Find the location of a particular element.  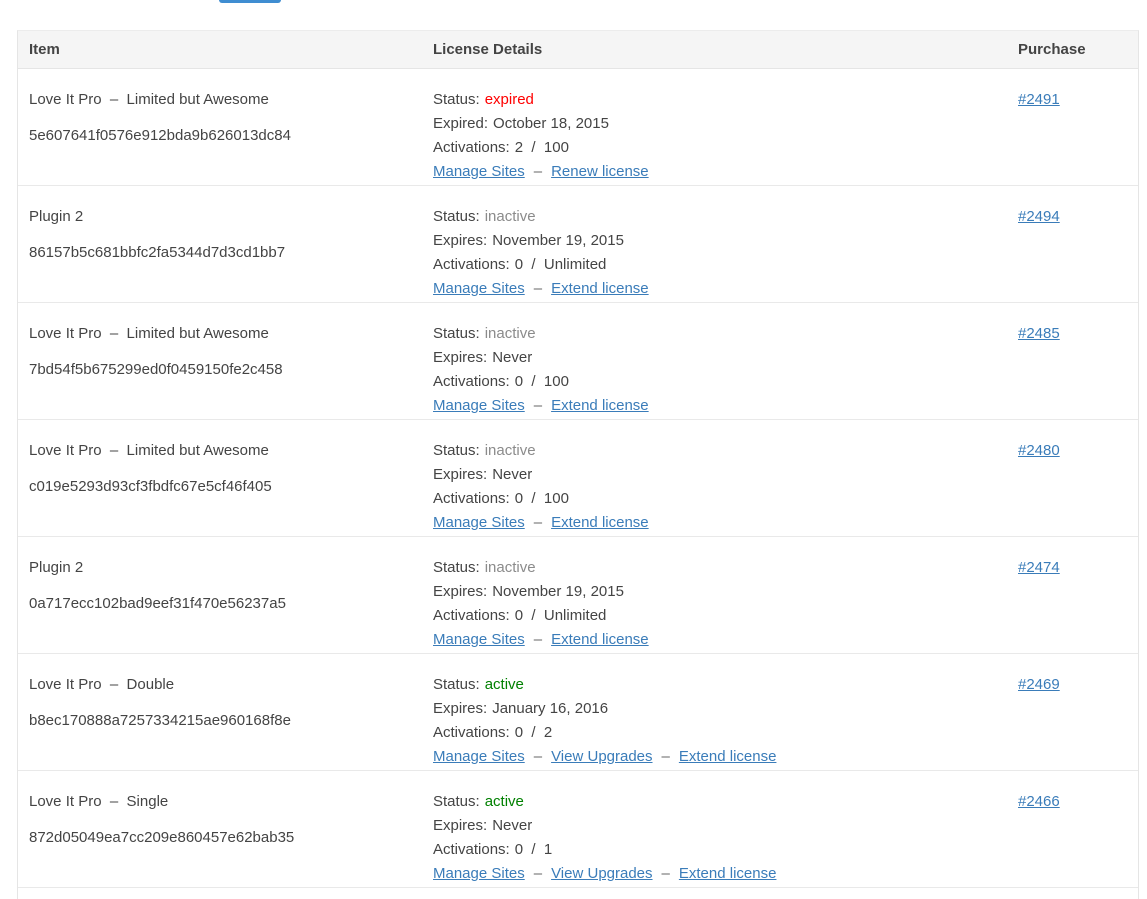

purchase-link: #2480 is located at coordinates (1039, 450).